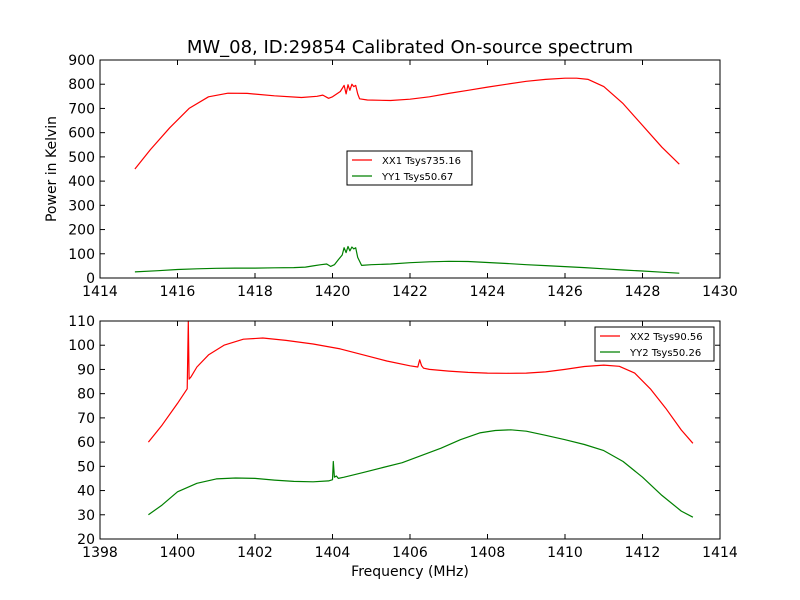 The width and height of the screenshot is (800, 600). What do you see at coordinates (255, 292) in the screenshot?
I see `x-tick-label: 1418` at bounding box center [255, 292].